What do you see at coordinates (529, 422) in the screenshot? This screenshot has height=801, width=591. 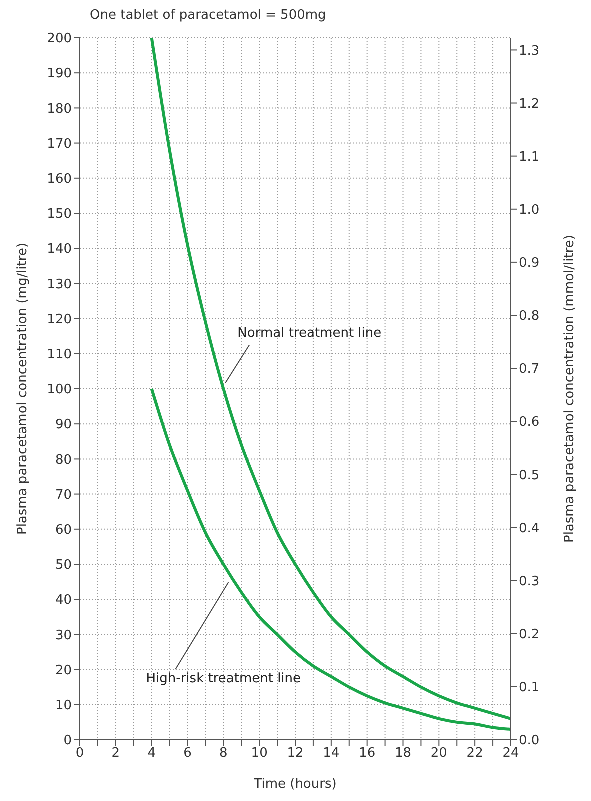 I see `y2-tick-label: 0.6` at bounding box center [529, 422].